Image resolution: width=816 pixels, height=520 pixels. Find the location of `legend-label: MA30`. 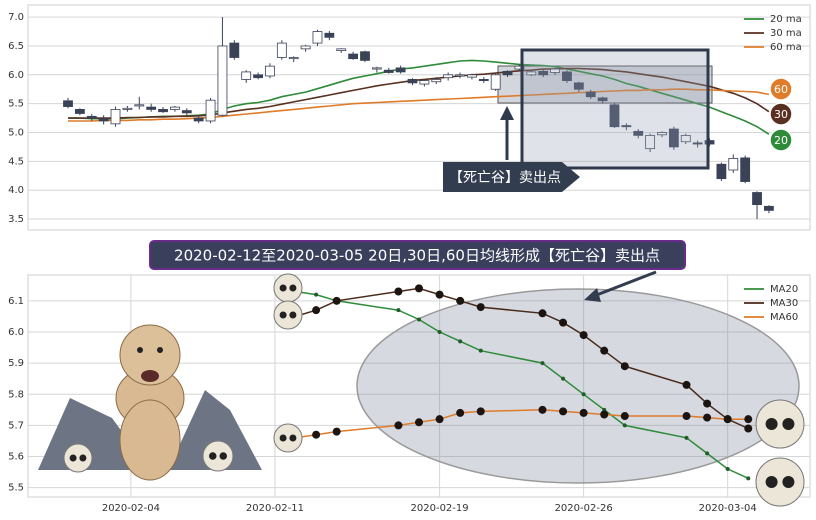

legend-label: MA30 is located at coordinates (784, 303).